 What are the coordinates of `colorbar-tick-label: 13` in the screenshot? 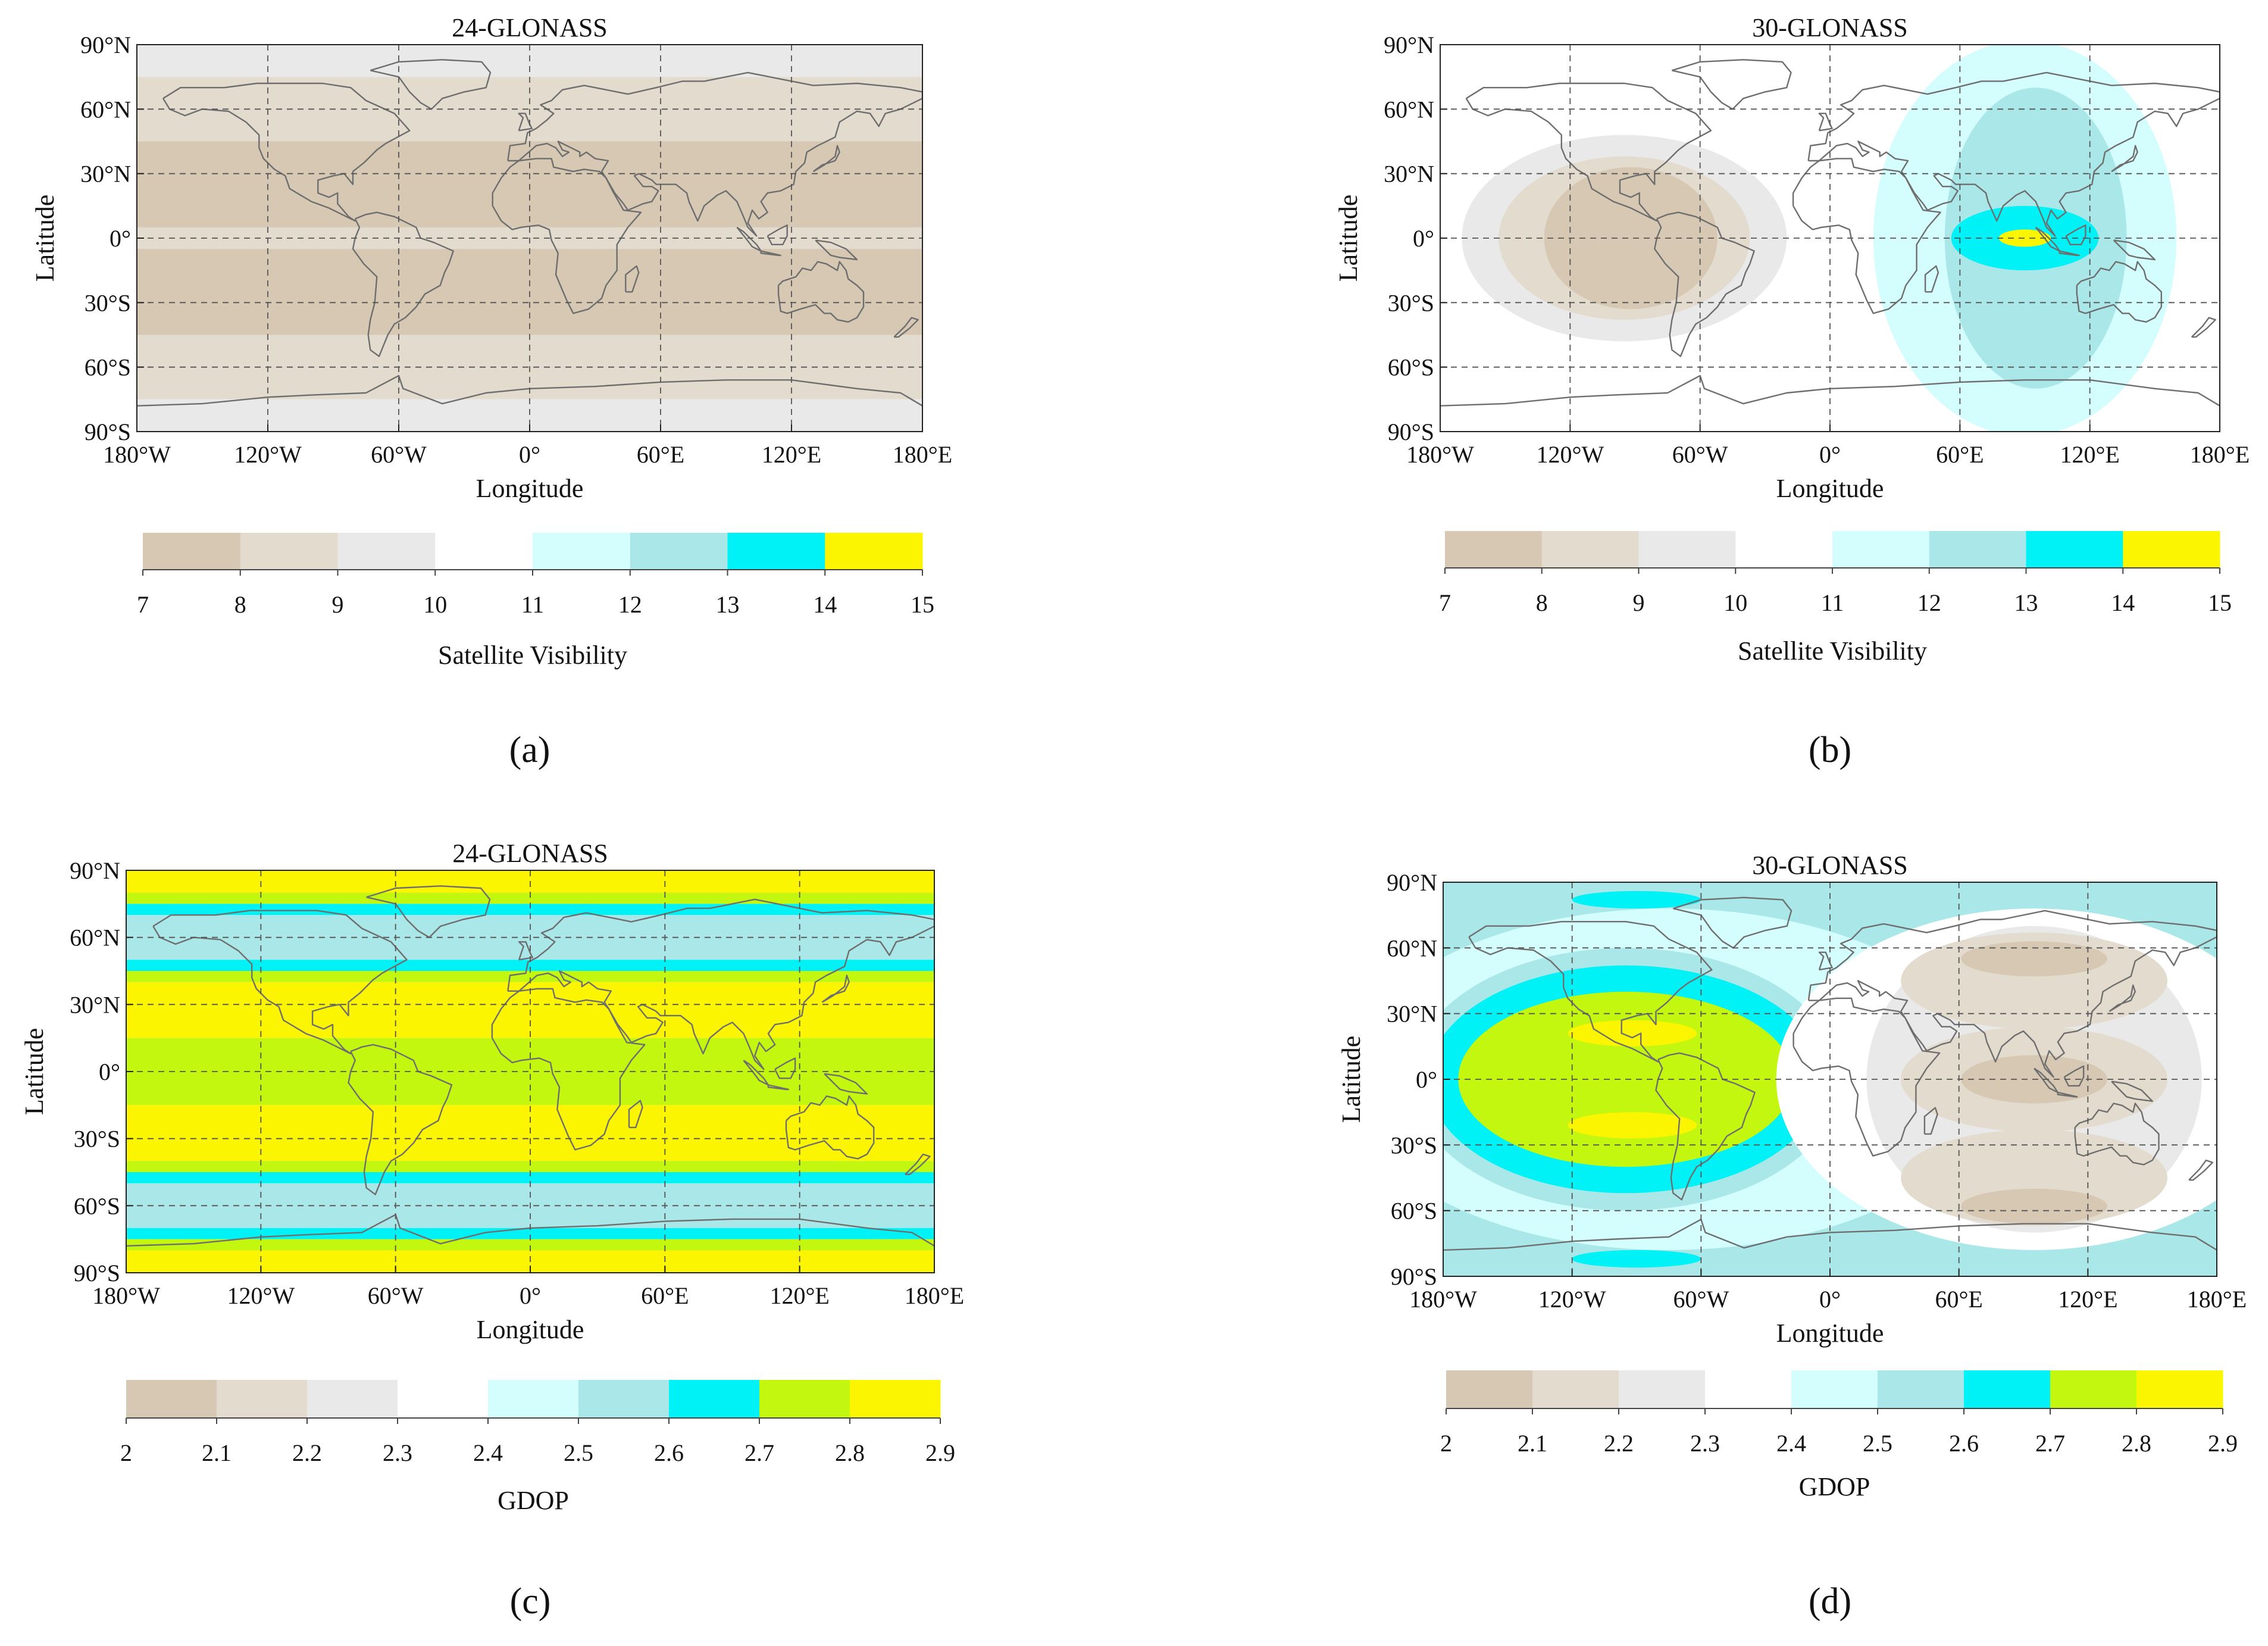 It's located at (2026, 603).